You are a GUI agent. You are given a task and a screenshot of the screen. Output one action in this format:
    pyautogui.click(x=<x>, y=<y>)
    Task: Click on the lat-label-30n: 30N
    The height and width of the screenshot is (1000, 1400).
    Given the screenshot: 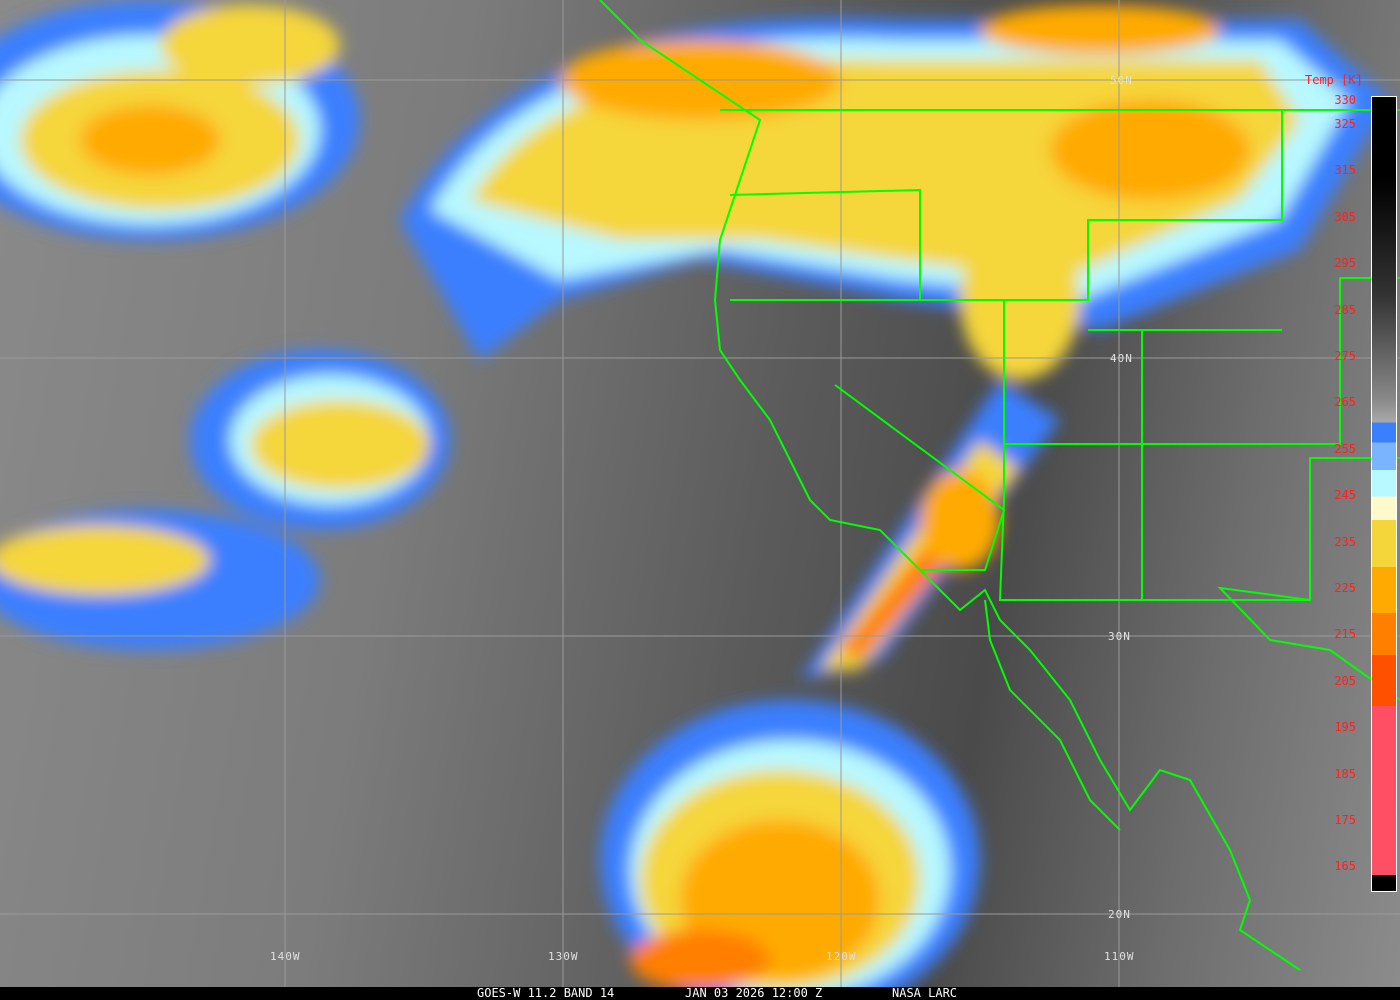 What is the action you would take?
    pyautogui.click(x=1119, y=636)
    